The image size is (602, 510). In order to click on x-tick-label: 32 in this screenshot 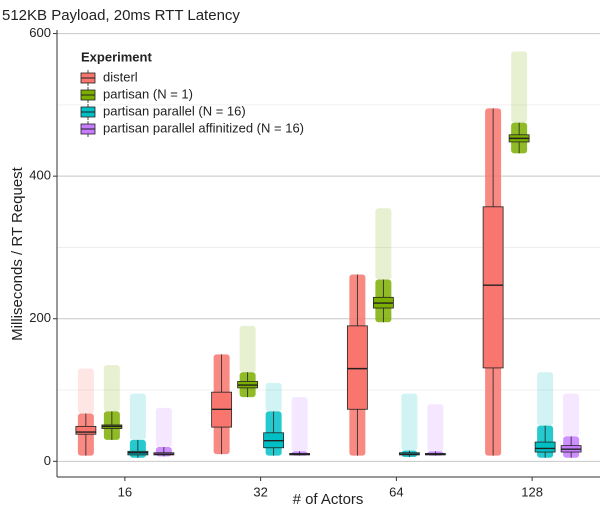, I will do `click(260, 491)`.